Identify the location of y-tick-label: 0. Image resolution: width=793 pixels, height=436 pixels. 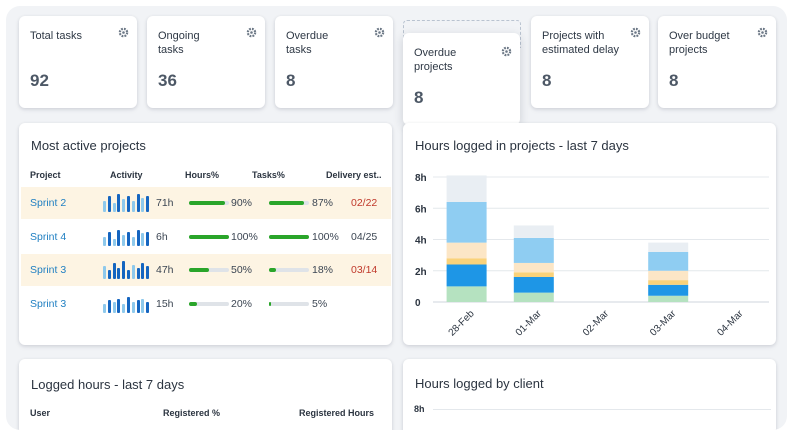
(418, 303).